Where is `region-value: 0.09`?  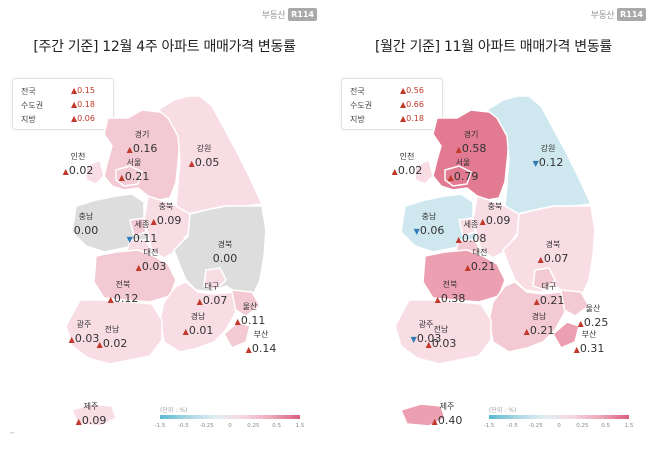
region-value: 0.09 is located at coordinates (94, 421).